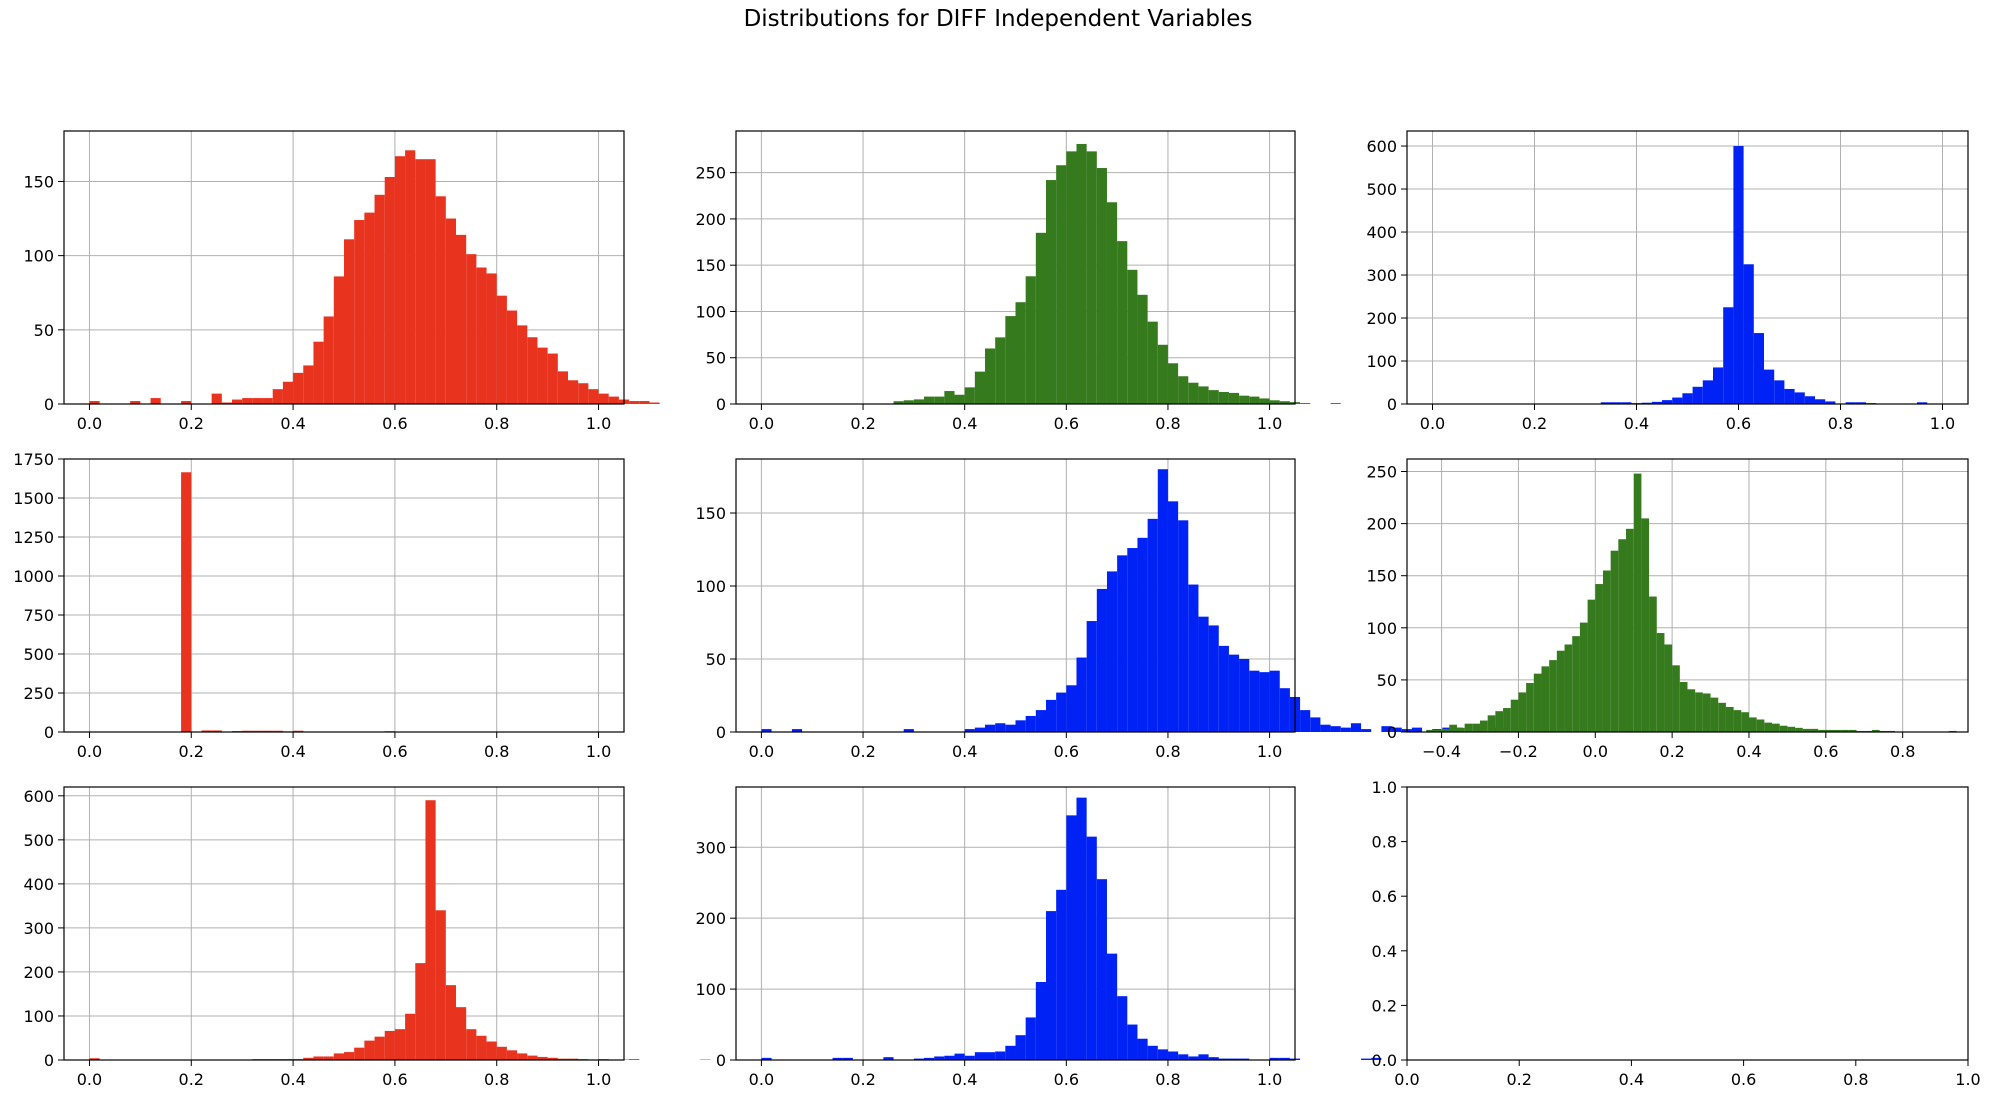 This screenshot has width=1996, height=1094. Describe the element at coordinates (710, 173) in the screenshot. I see `y-tick-label: 250` at that location.